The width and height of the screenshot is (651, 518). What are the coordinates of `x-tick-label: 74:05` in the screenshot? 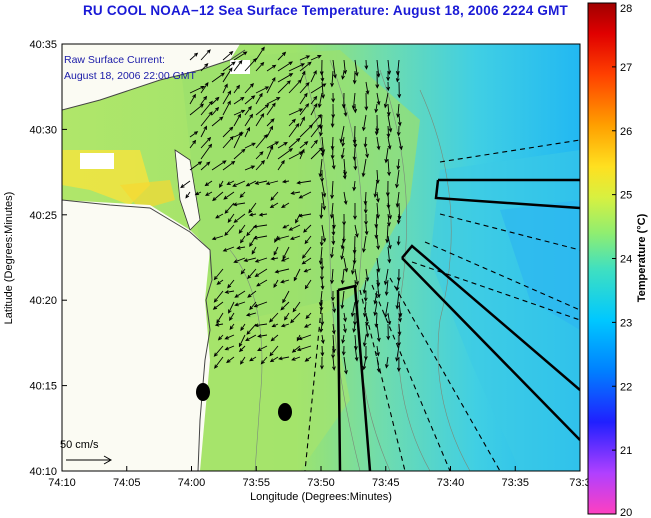 It's located at (127, 483).